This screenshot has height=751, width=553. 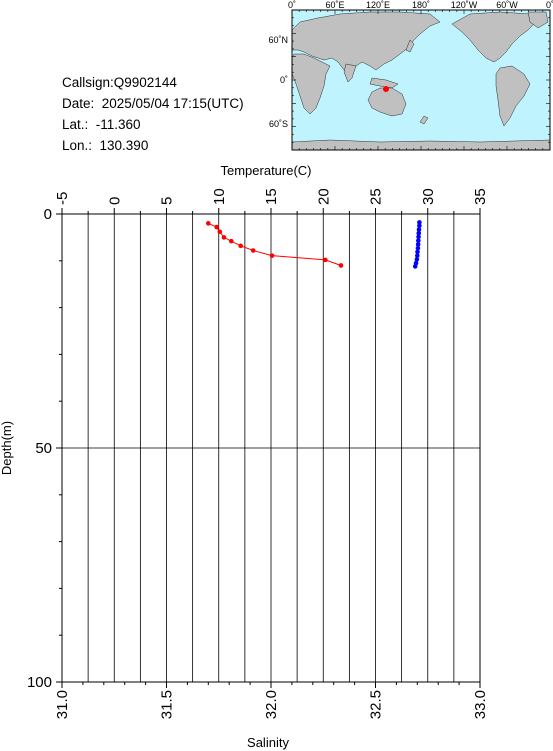 What do you see at coordinates (480, 196) in the screenshot?
I see `temperature-tick-label: 35` at bounding box center [480, 196].